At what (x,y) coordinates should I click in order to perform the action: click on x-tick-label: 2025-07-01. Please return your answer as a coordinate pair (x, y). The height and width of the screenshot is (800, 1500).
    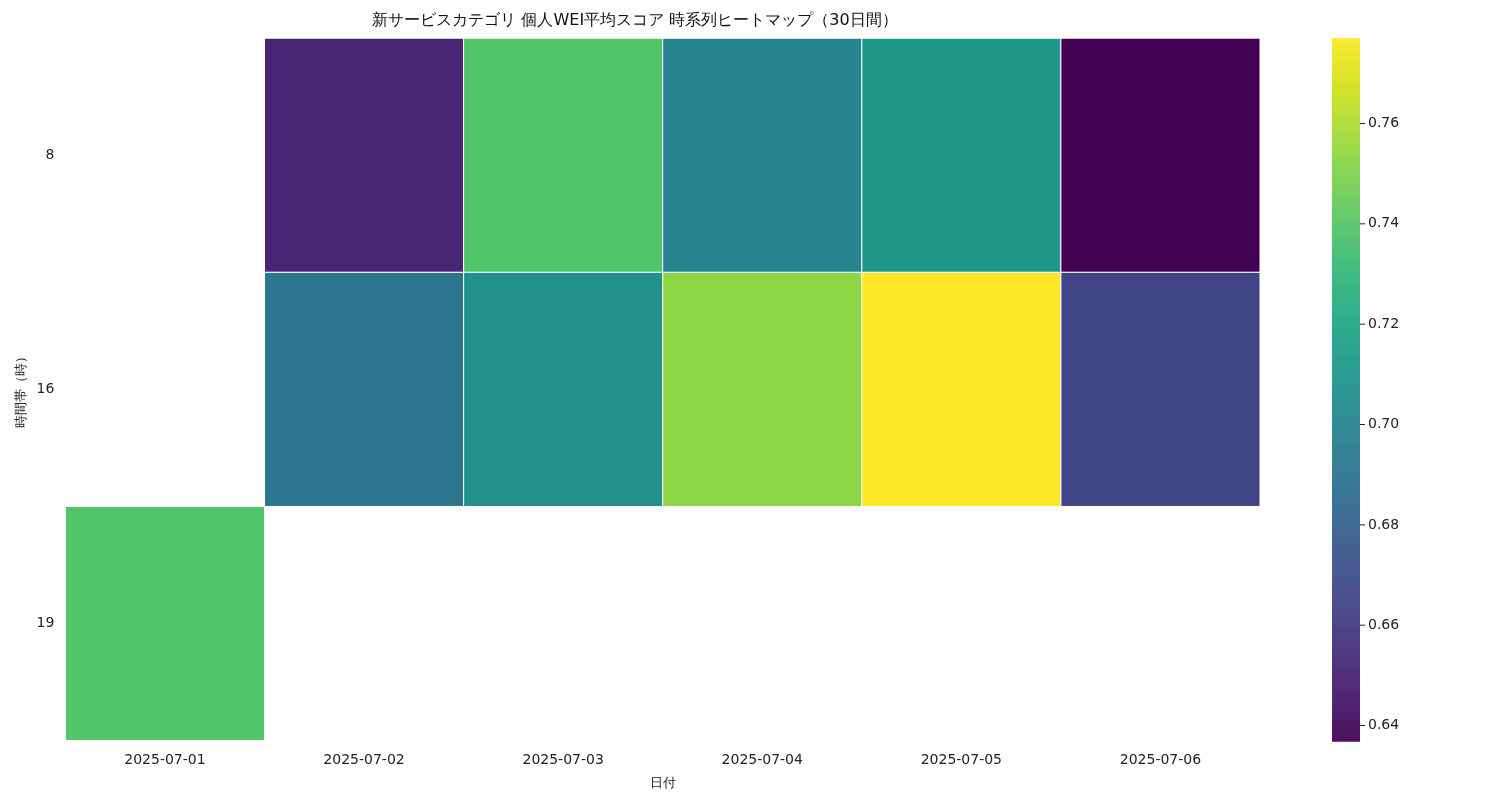
    Looking at the image, I should click on (165, 758).